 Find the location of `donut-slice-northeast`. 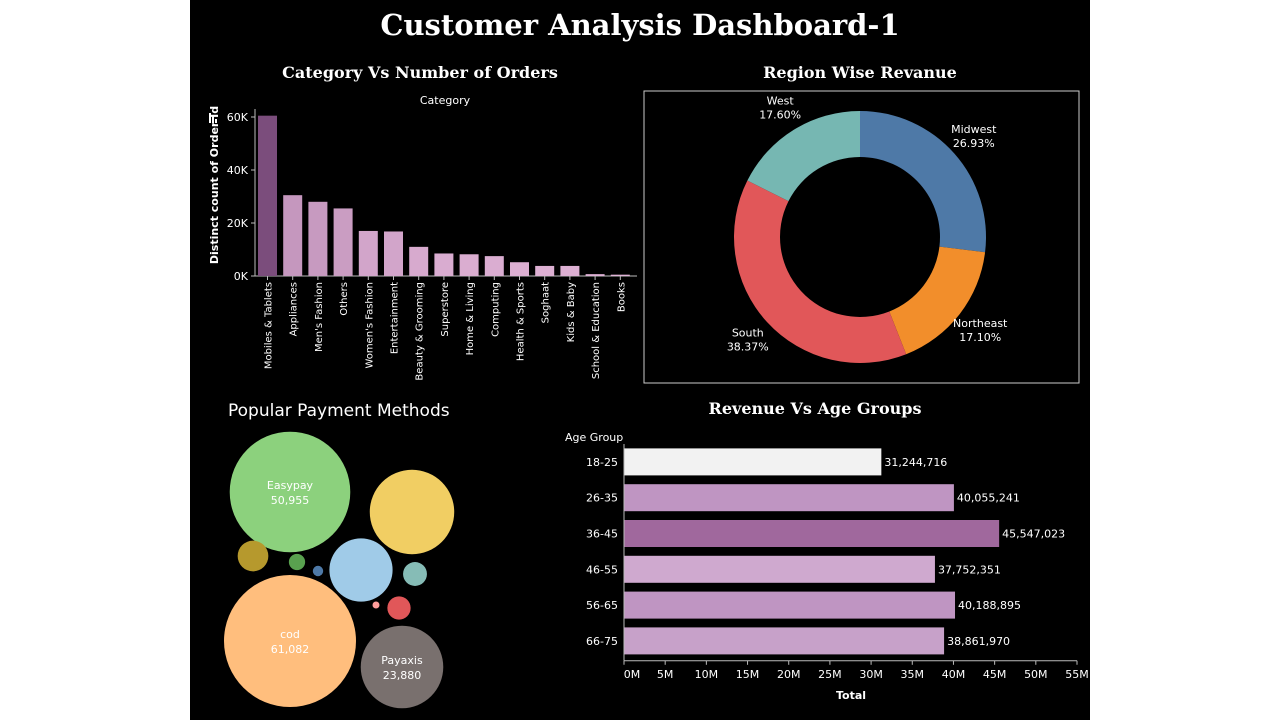

donut-slice-northeast is located at coordinates (937, 300).